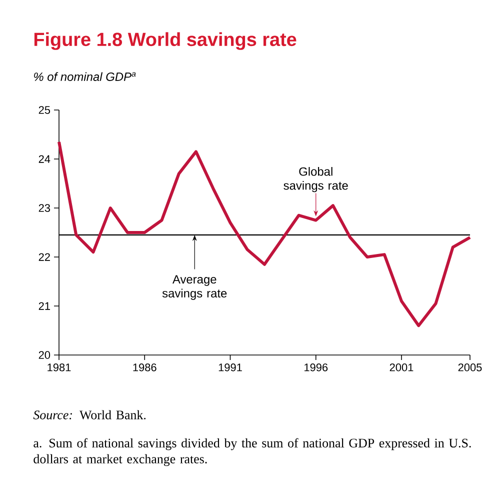 This screenshot has height=490, width=499. What do you see at coordinates (316, 179) in the screenshot?
I see `annotation: Global savings rate` at bounding box center [316, 179].